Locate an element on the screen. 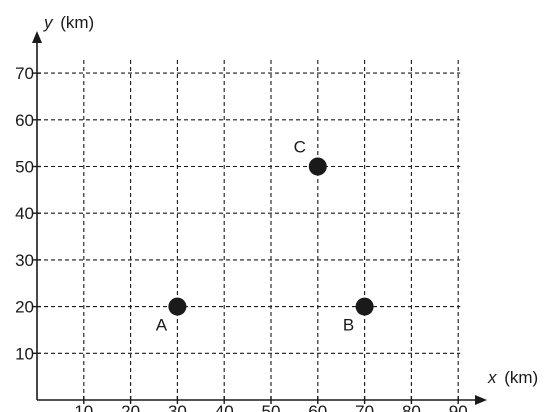  y-tick-label: 70 is located at coordinates (24, 73).